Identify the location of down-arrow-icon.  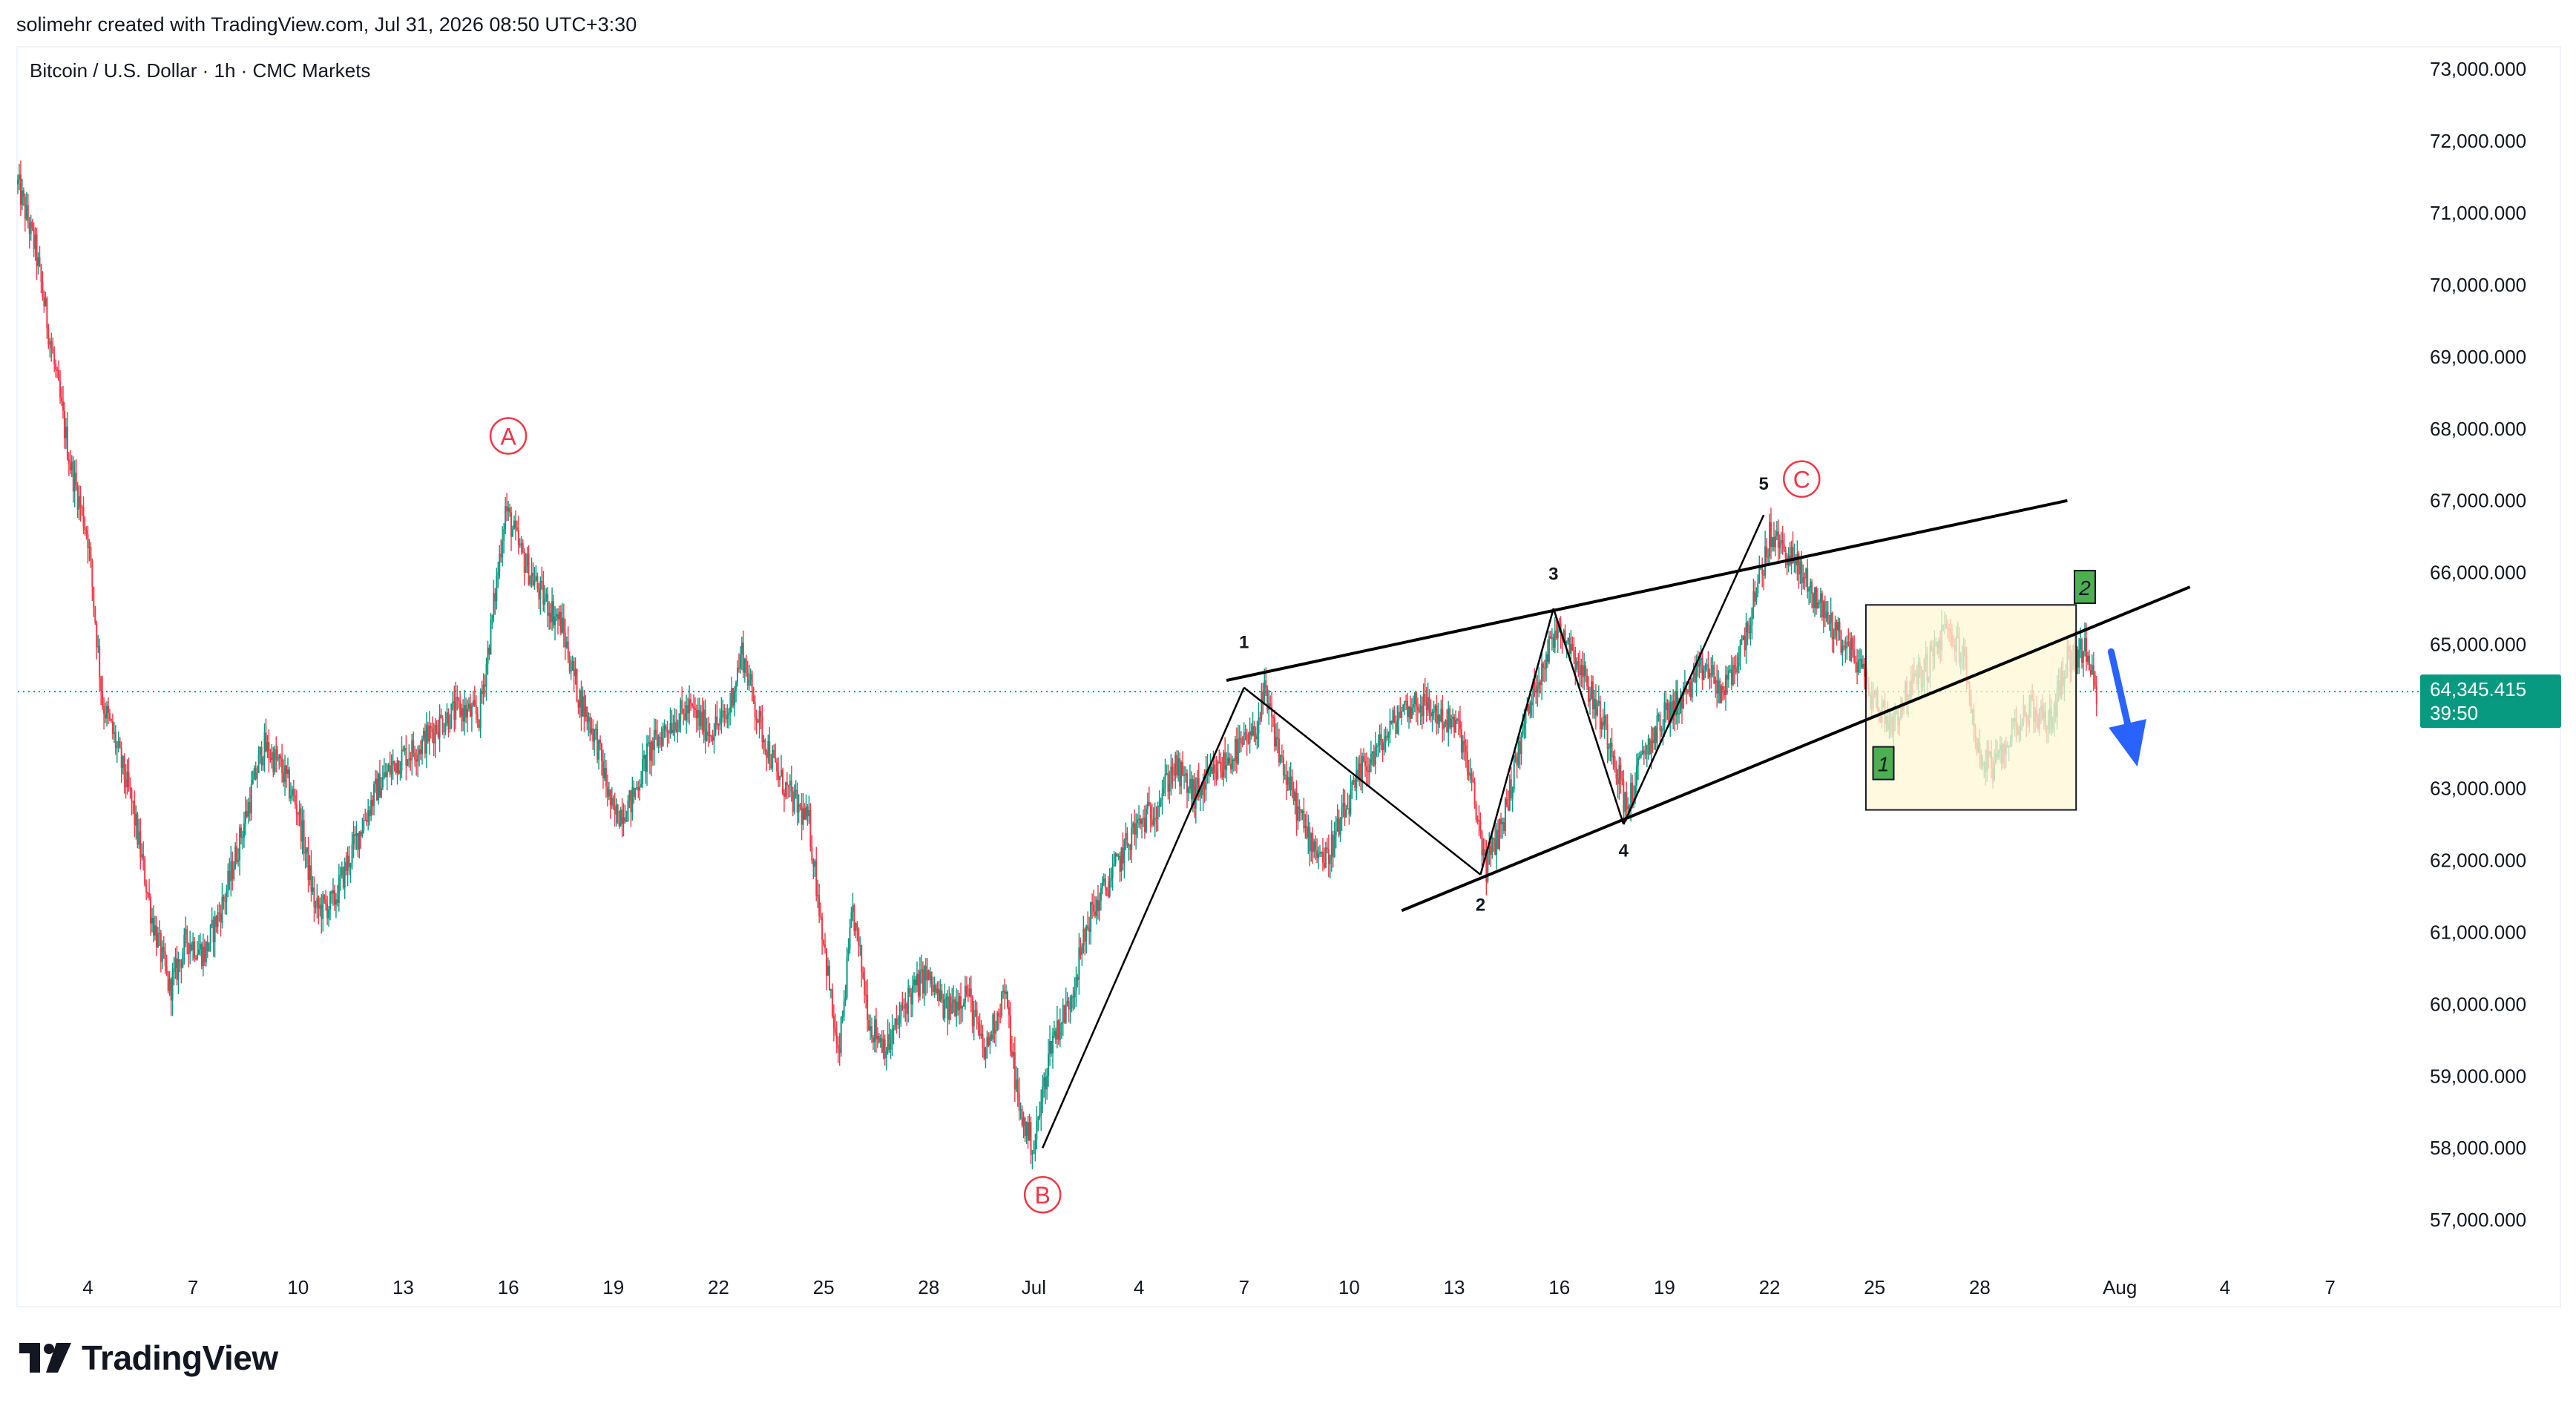
(2126, 707).